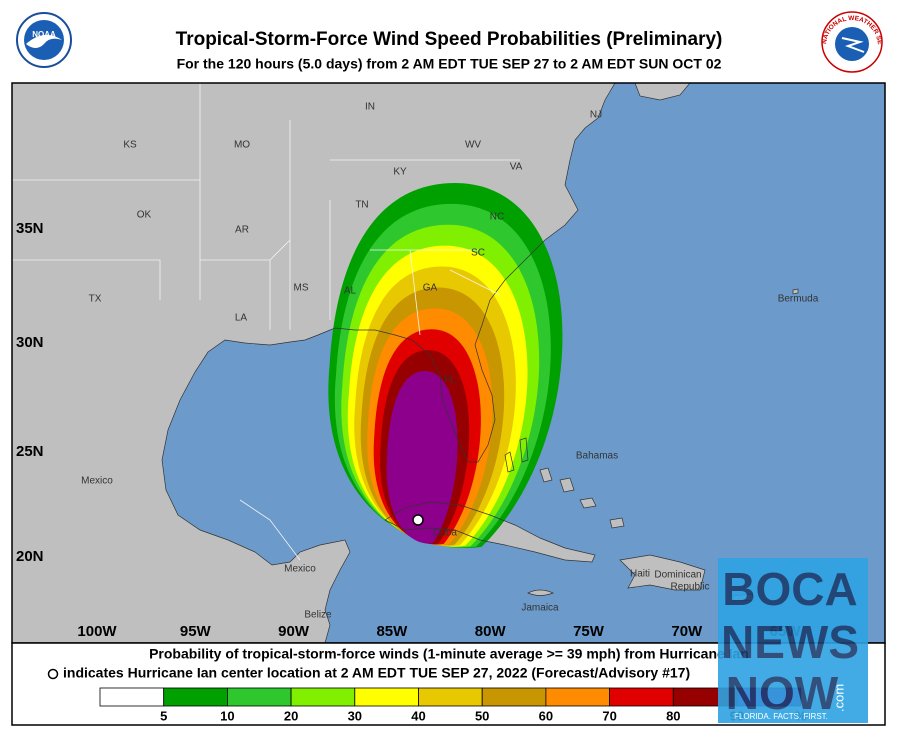  Describe the element at coordinates (350, 291) in the screenshot. I see `place-label: AL` at that location.